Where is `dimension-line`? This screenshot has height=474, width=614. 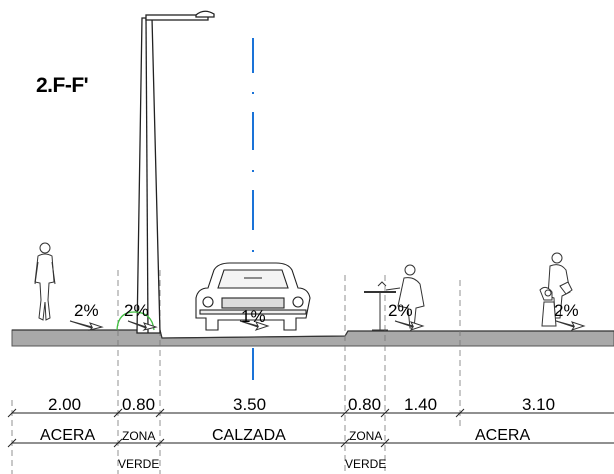 dimension-line is located at coordinates (310, 413).